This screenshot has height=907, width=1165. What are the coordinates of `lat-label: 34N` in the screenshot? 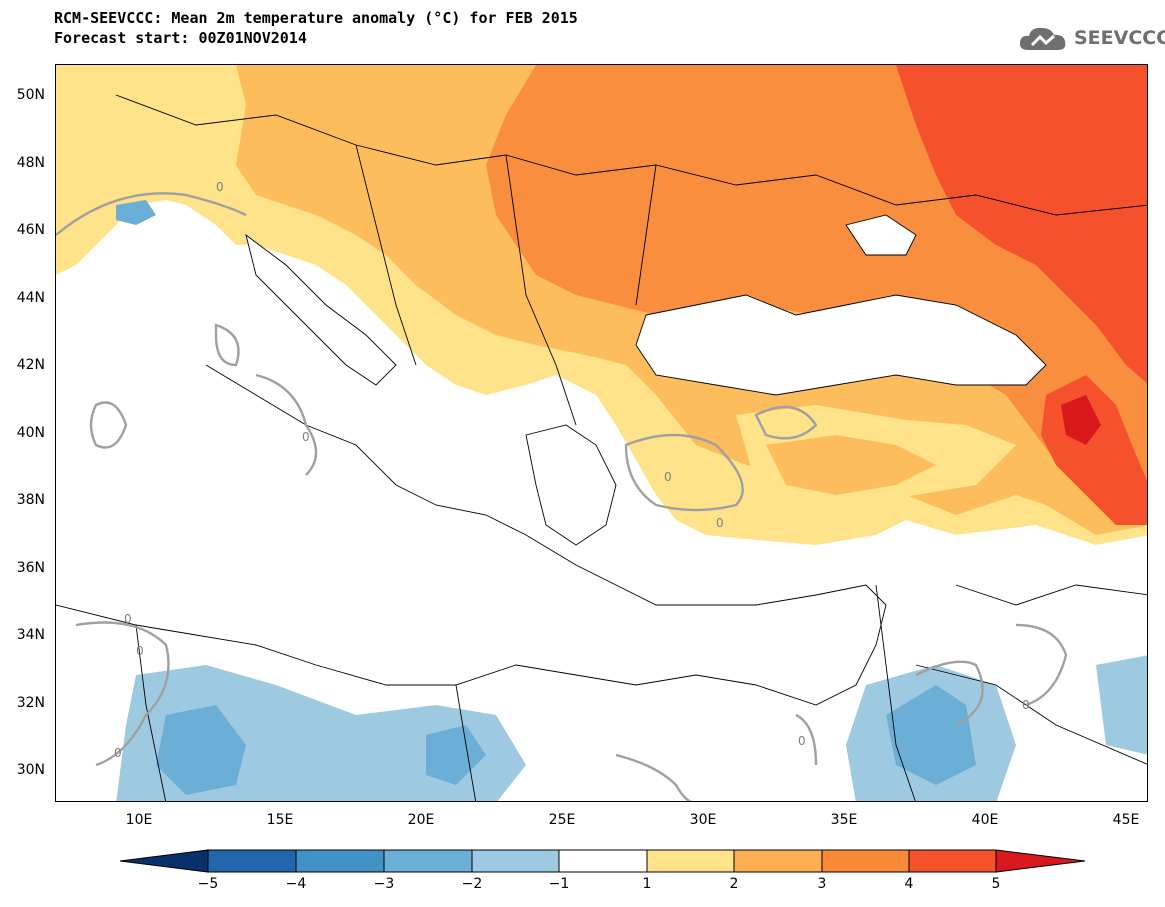 It's located at (30, 635).